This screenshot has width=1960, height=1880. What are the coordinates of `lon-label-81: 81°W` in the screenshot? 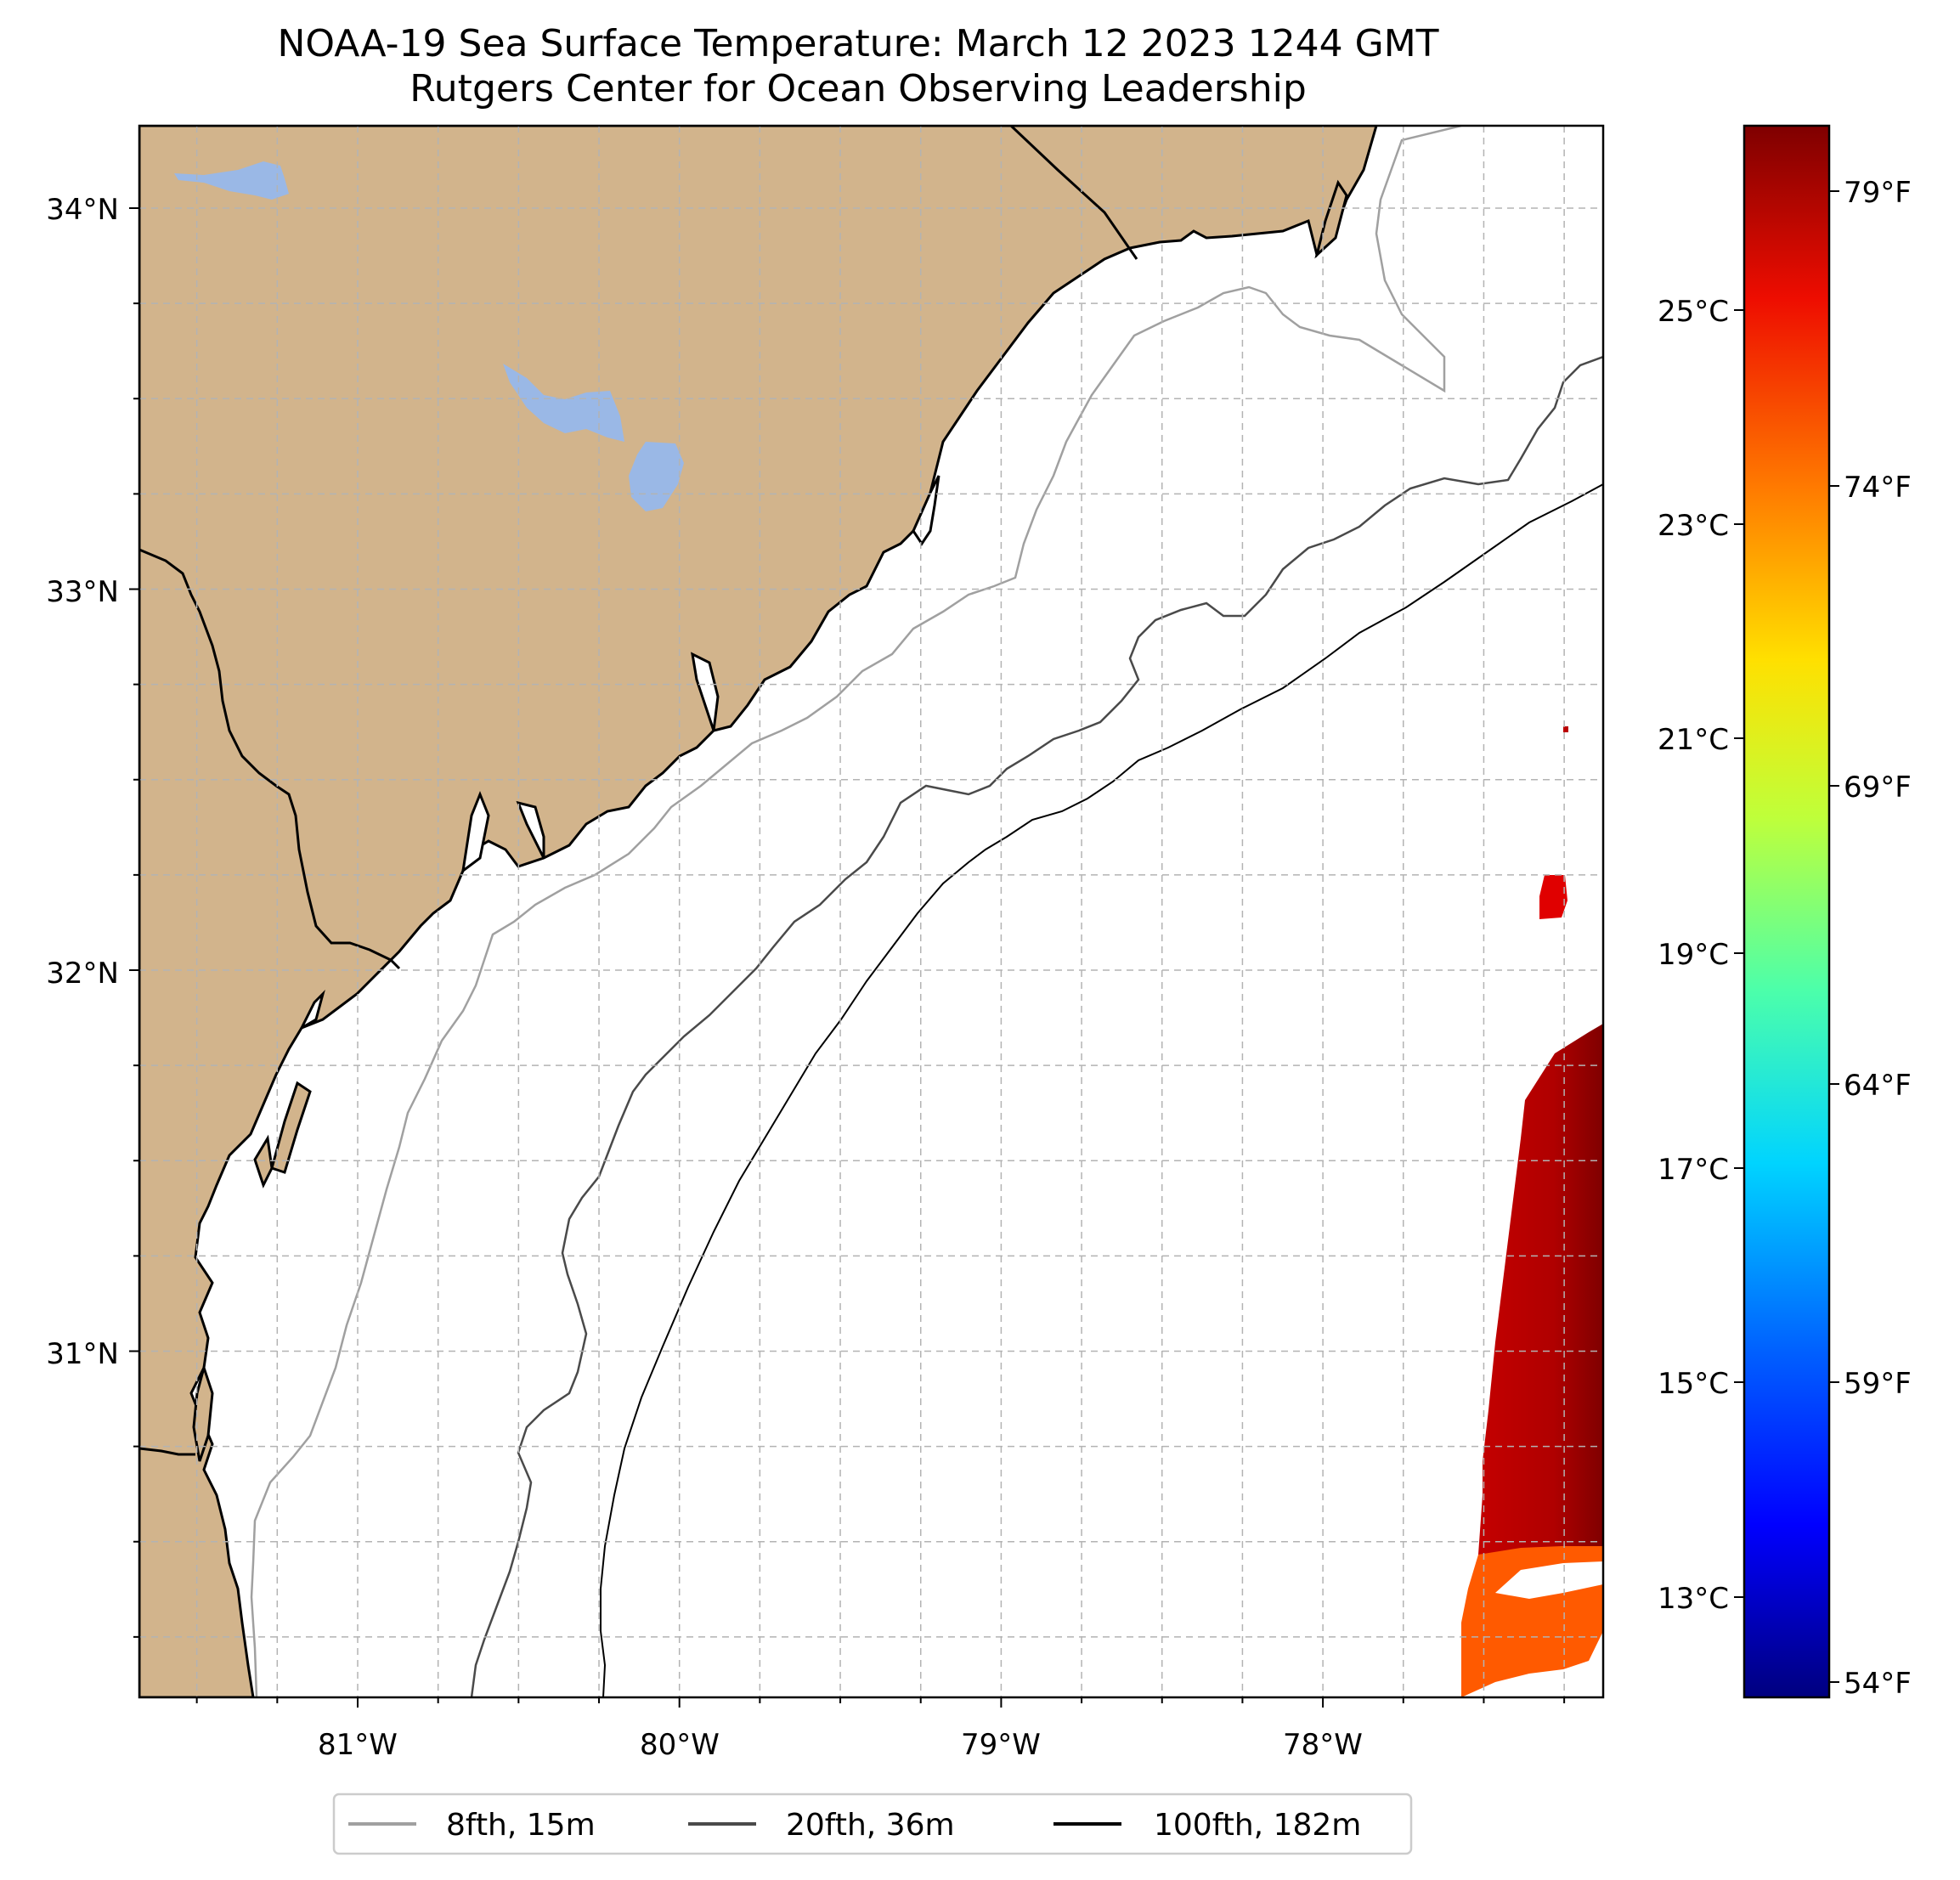 It's located at (358, 1745).